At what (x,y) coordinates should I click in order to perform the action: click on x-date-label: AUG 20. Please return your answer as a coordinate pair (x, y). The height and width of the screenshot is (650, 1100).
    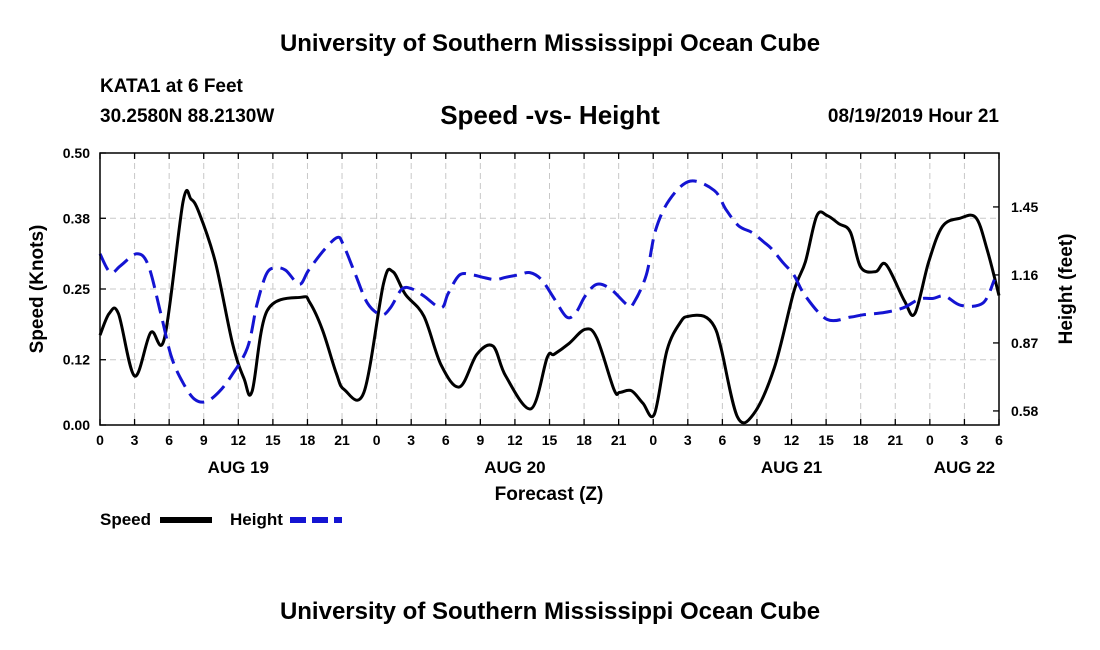
    Looking at the image, I should click on (514, 467).